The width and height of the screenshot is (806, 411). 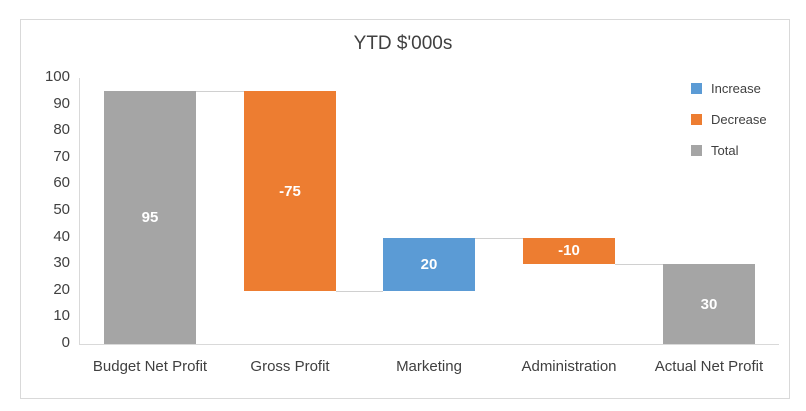 I want to click on legend-item-total: Total, so click(x=714, y=150).